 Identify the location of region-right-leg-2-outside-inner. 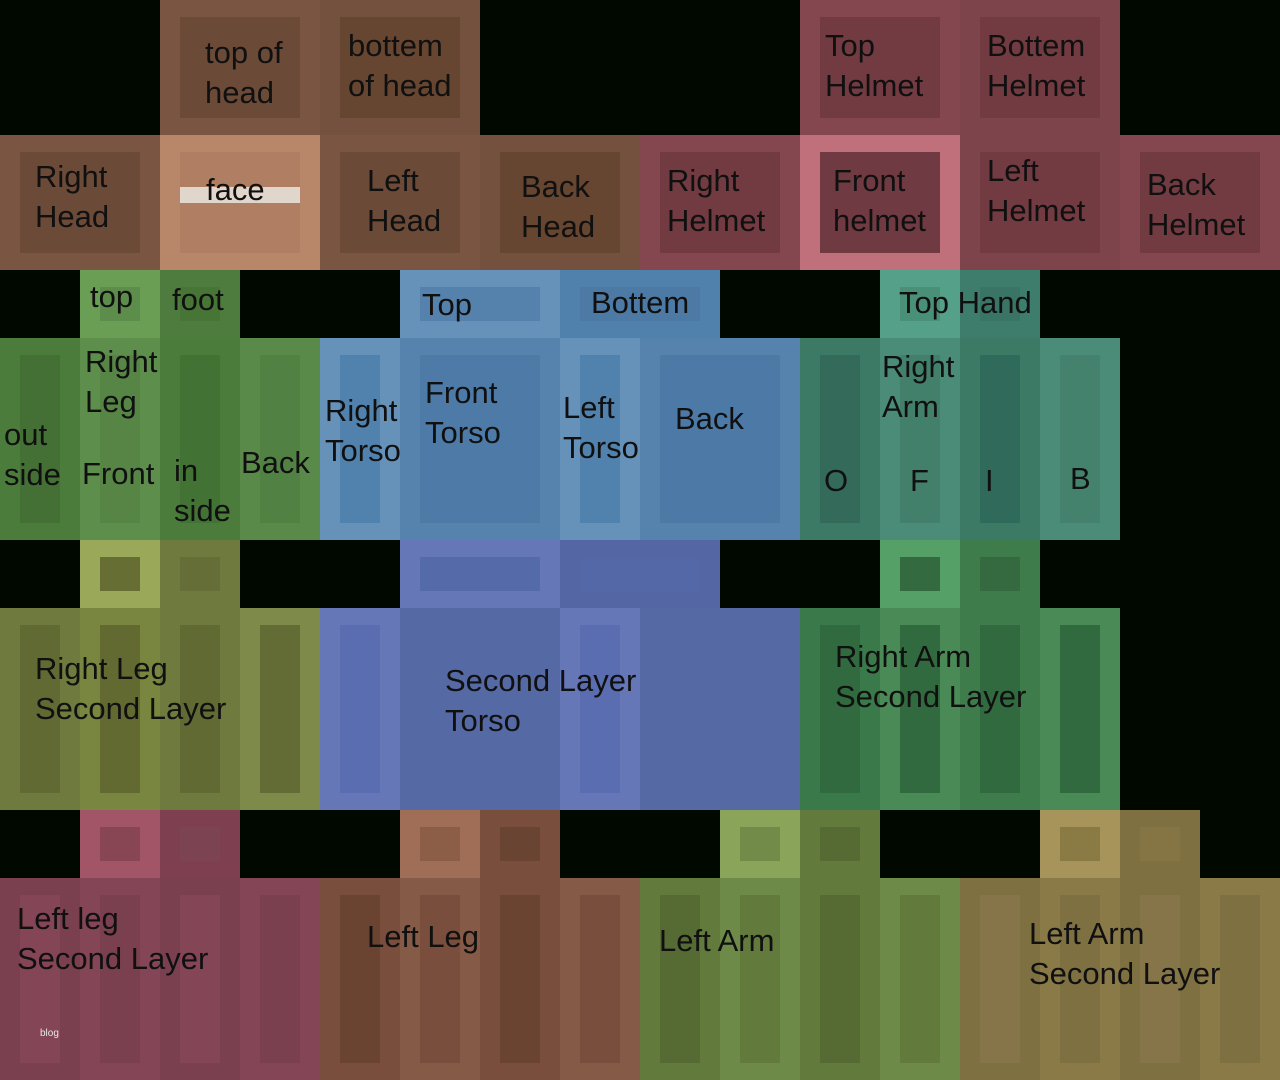
(40, 709).